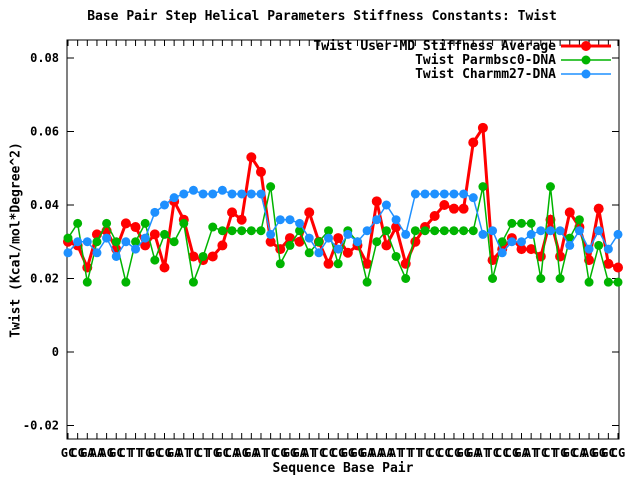 The width and height of the screenshot is (640, 480). Describe the element at coordinates (463, 453) in the screenshot. I see `x-tick-label: GG` at that location.